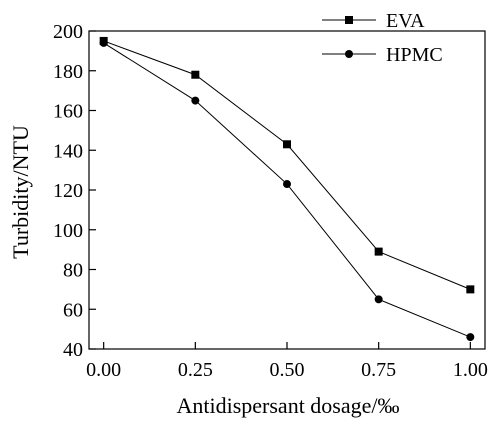 This screenshot has width=488, height=425. I want to click on legend-label-hpmc: HPMC, so click(414, 55).